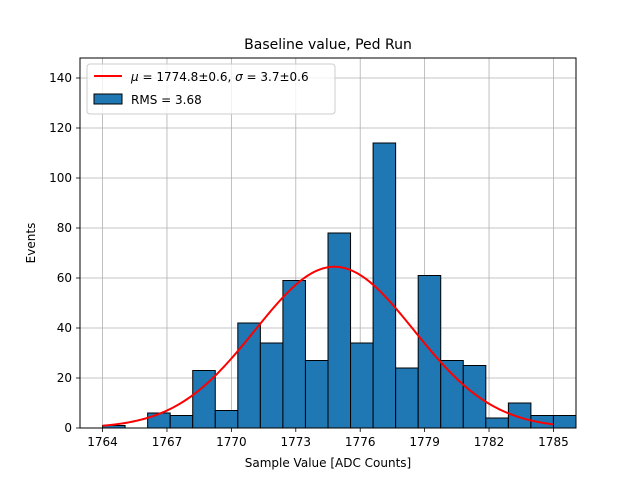  Describe the element at coordinates (276, 77) in the screenshot. I see `legend-sigma-value: = 3.7±0.6` at that location.